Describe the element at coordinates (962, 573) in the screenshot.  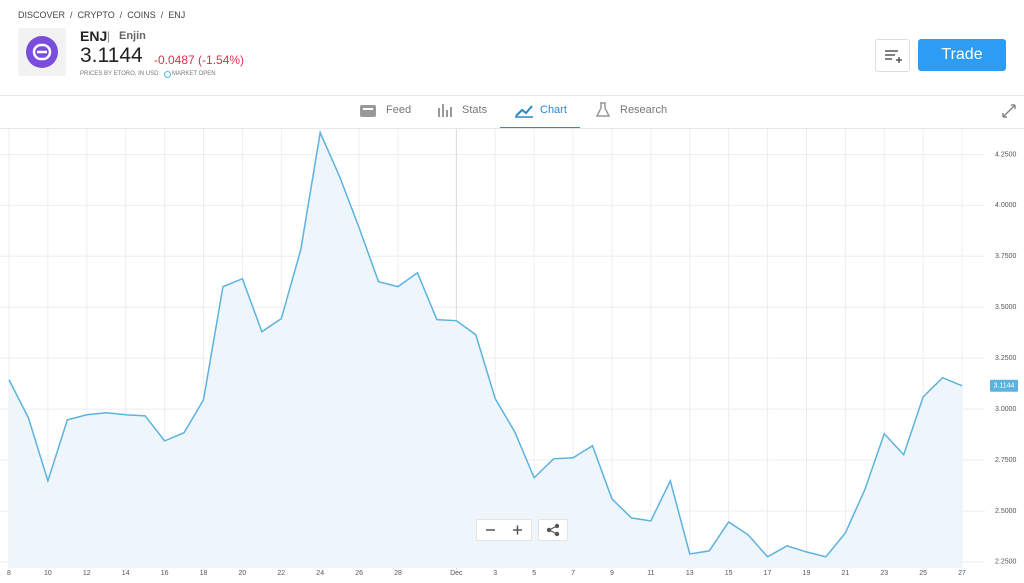
I see `x-tick-label: 27` at that location.